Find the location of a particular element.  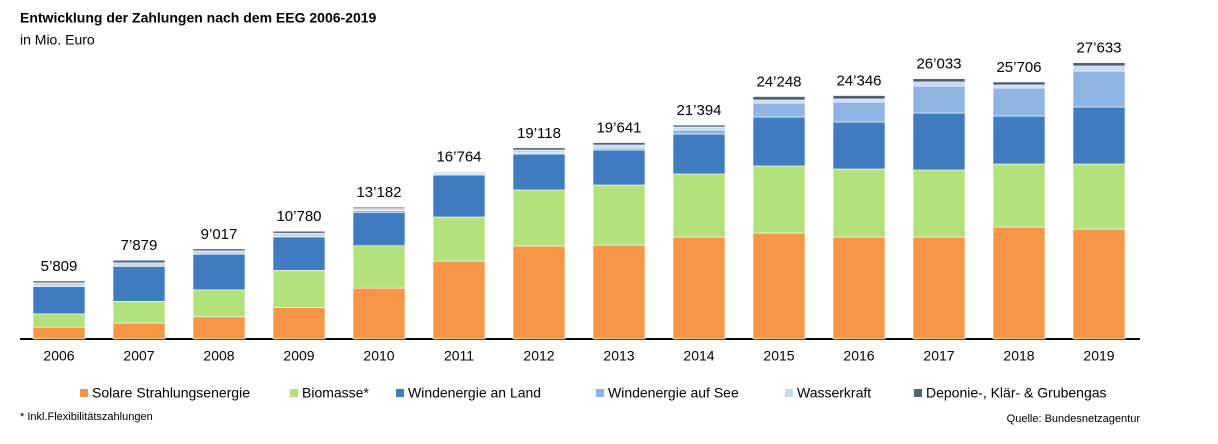

legend-label: Biomasse* is located at coordinates (335, 393).